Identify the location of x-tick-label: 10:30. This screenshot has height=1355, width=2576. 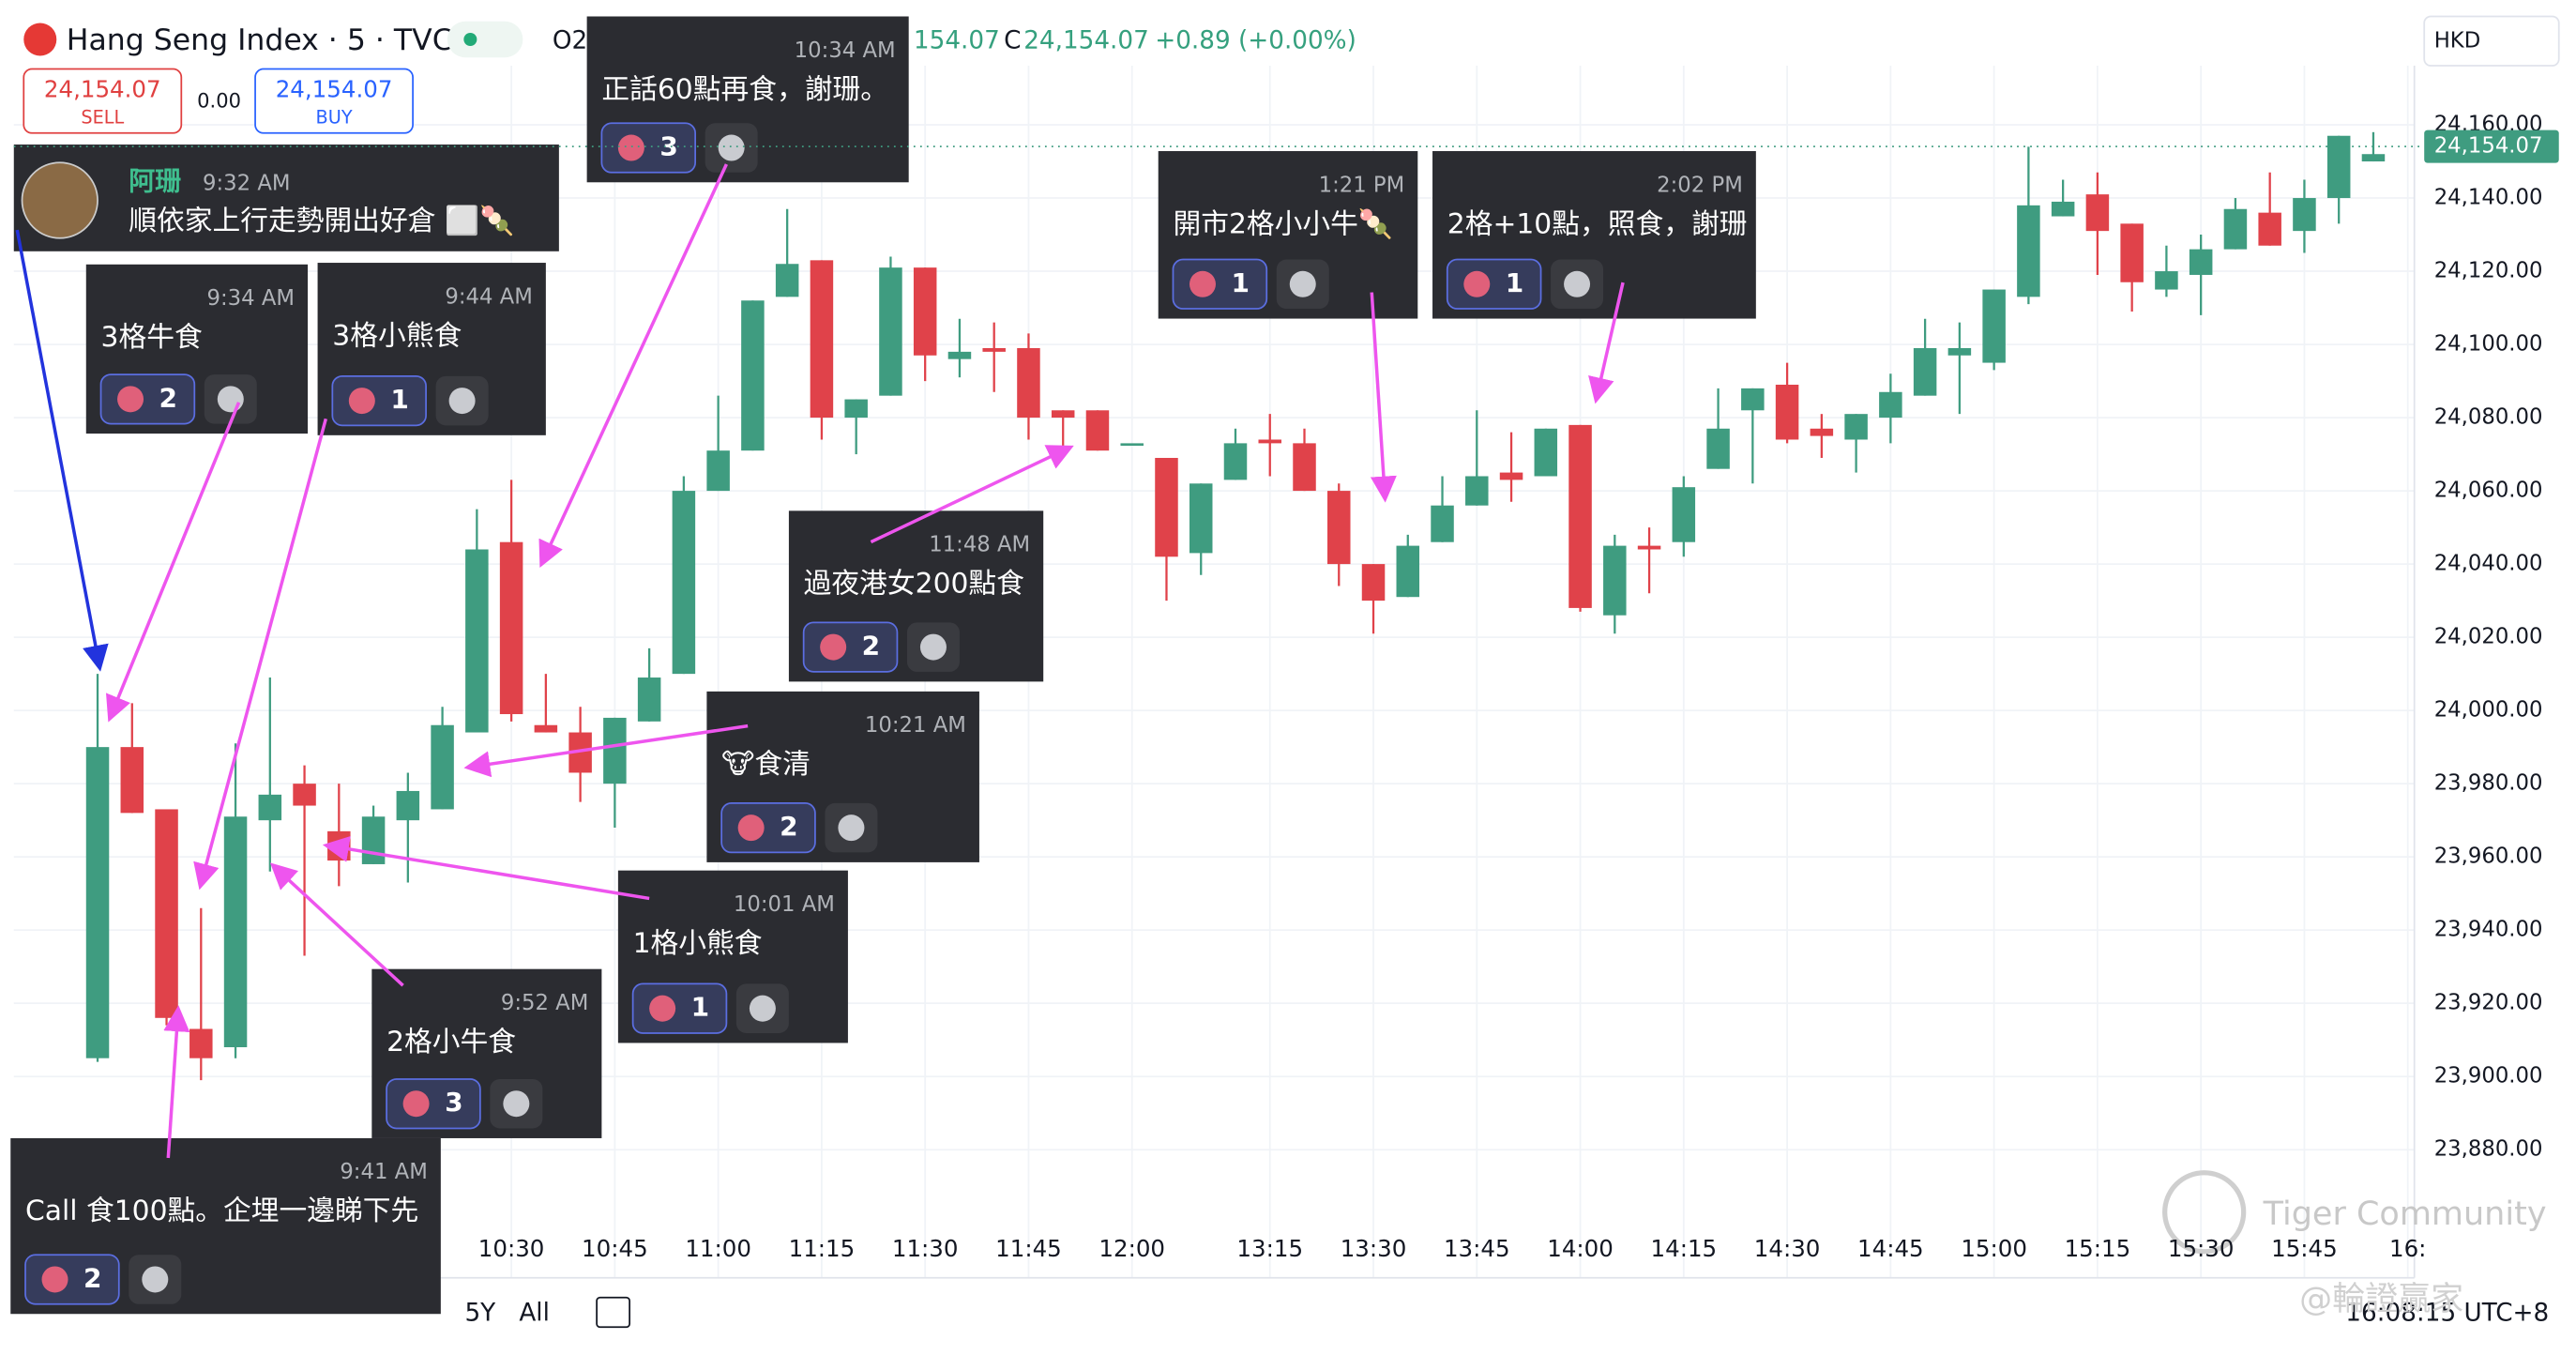
(511, 1248).